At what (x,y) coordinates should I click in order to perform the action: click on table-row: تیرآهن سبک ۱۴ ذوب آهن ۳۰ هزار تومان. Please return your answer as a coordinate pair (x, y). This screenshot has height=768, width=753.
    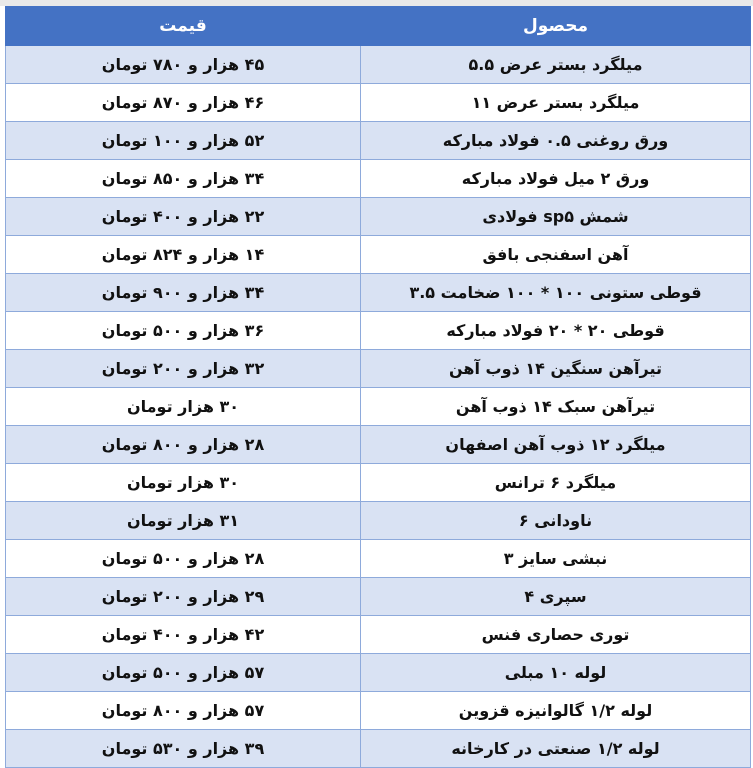
    Looking at the image, I should click on (378, 406).